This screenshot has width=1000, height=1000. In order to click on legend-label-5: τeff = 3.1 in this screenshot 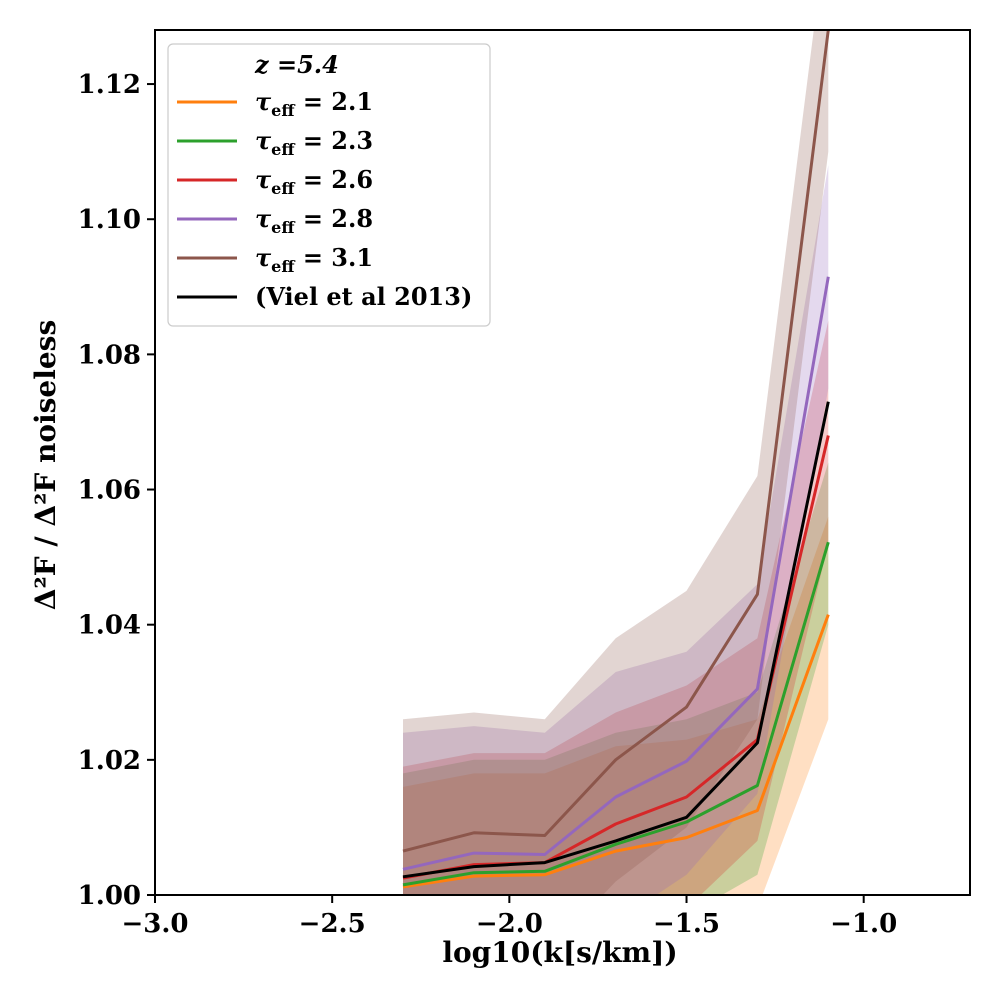, I will do `click(314, 259)`.